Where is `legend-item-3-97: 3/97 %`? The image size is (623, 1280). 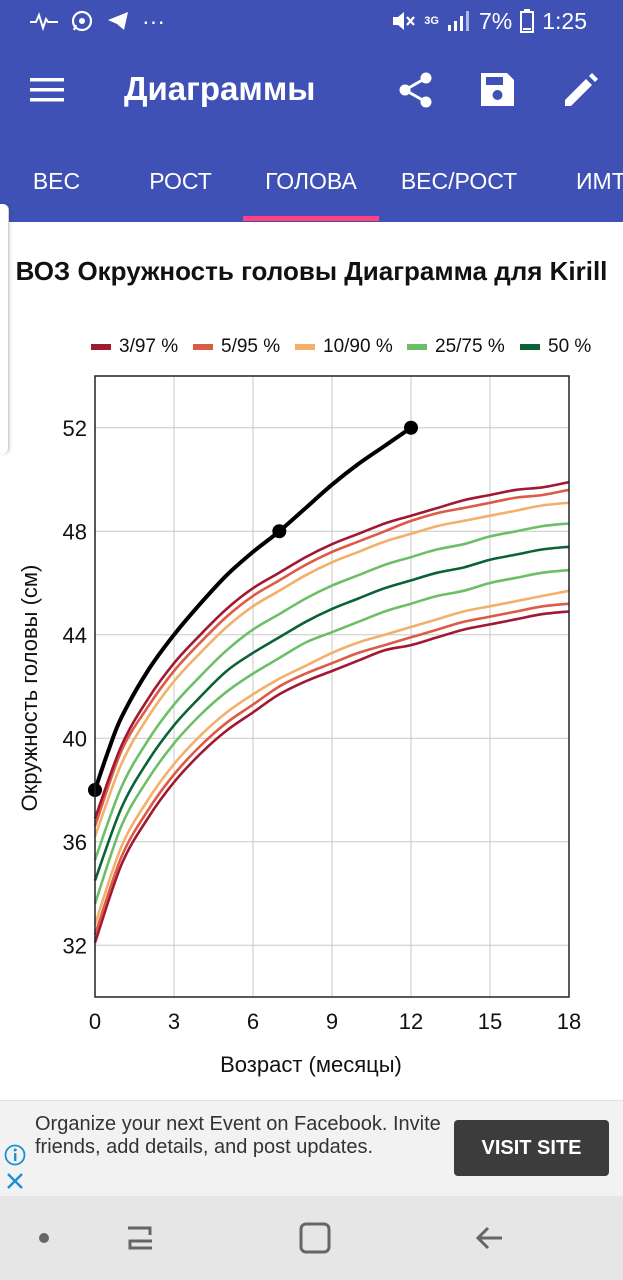 legend-item-3-97: 3/97 % is located at coordinates (134, 347).